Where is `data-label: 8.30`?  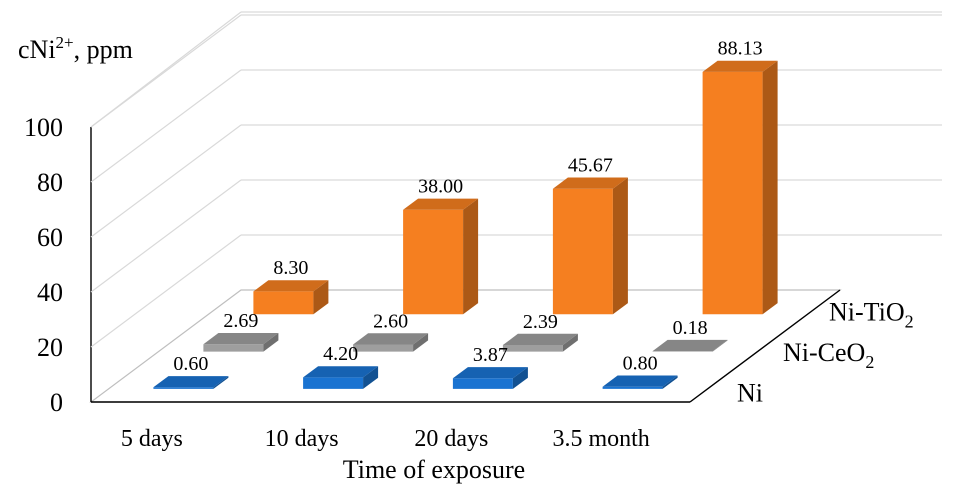
data-label: 8.30 is located at coordinates (290, 268).